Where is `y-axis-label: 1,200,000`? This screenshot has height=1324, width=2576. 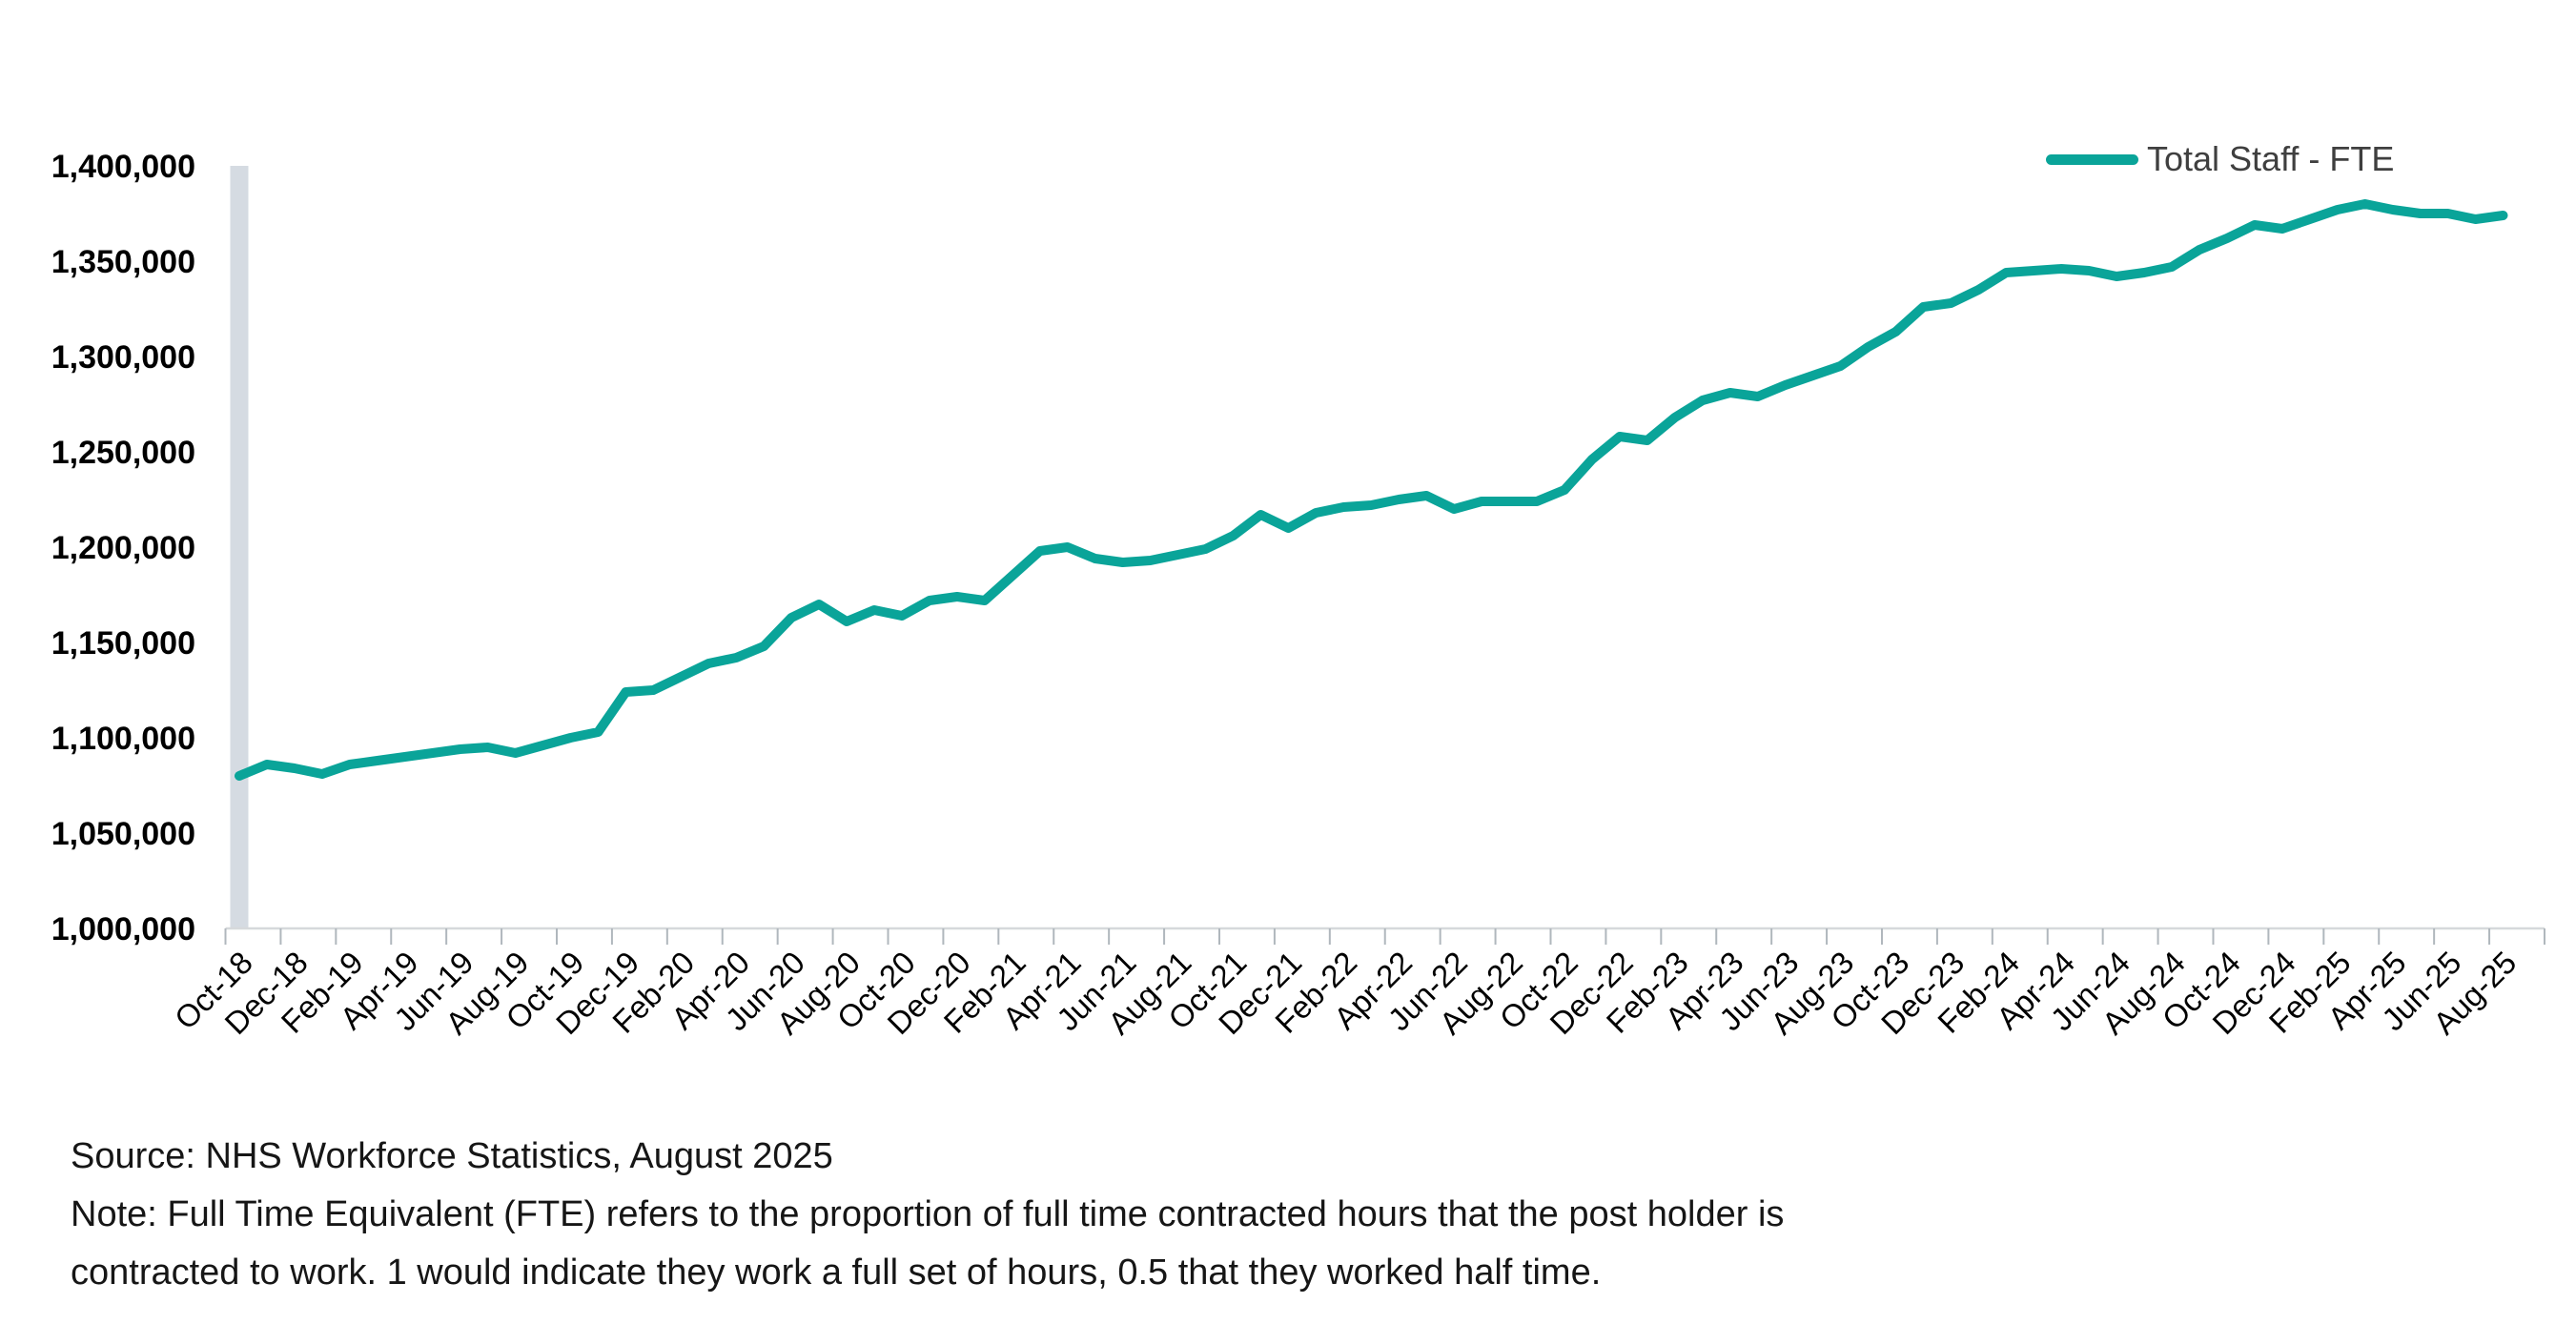 y-axis-label: 1,200,000 is located at coordinates (123, 548).